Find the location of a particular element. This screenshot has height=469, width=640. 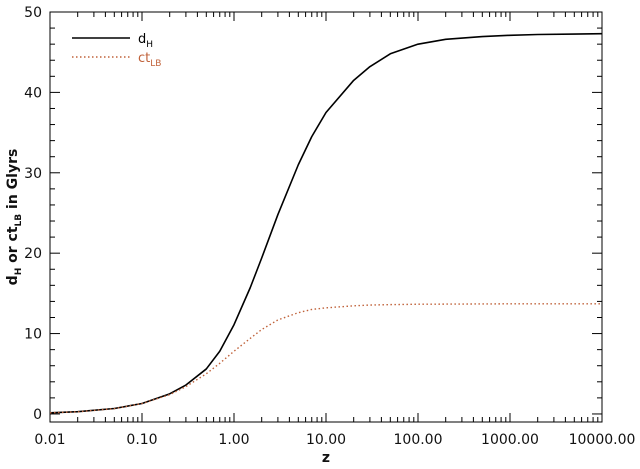

x-tick-label: 100.00 is located at coordinates (418, 440).